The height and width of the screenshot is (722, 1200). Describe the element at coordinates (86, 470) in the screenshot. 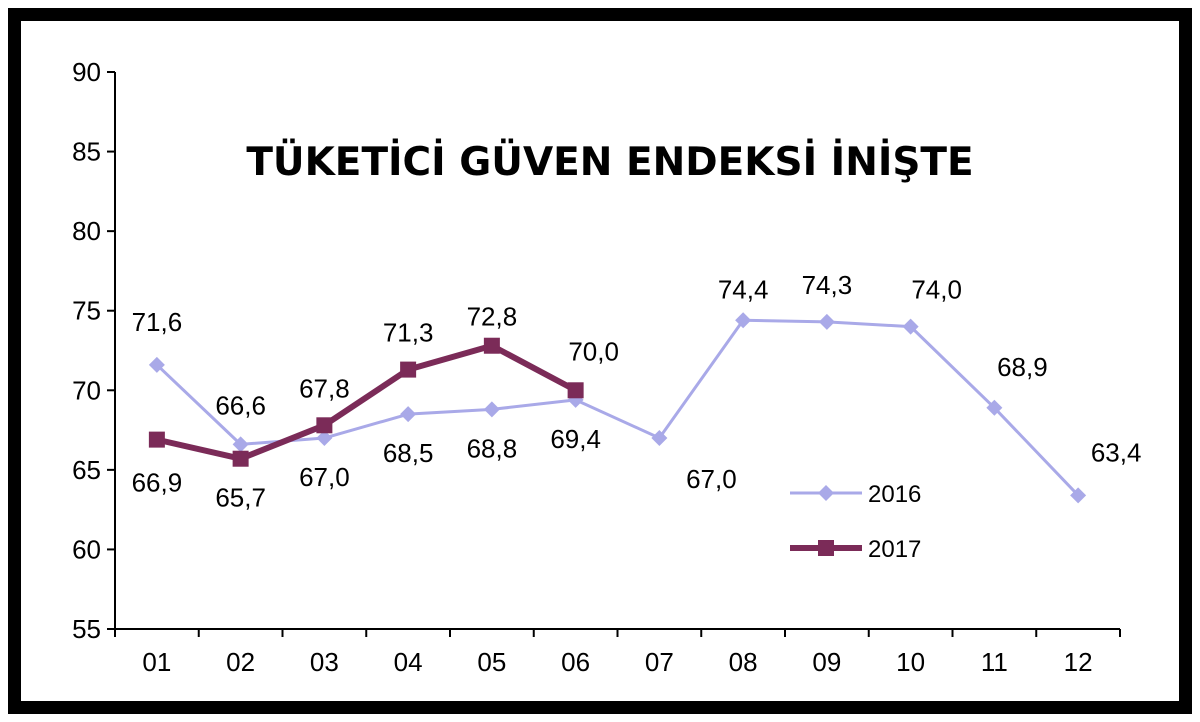

I see `y-tick-label: 65` at that location.